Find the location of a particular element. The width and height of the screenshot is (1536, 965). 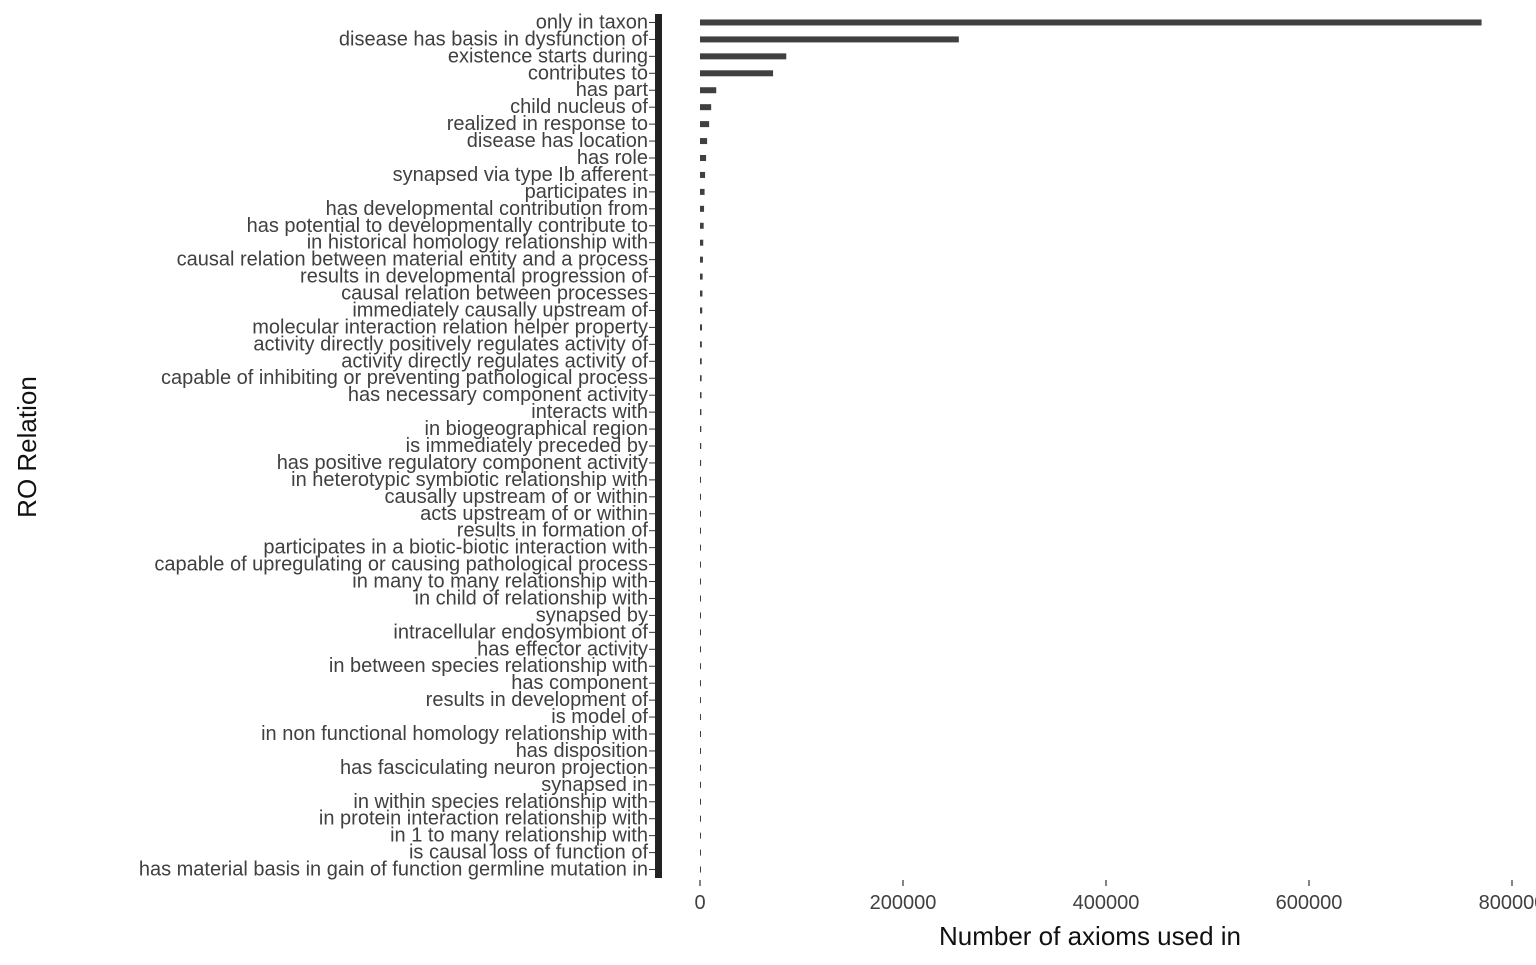

y-tick-label: child nucleus of is located at coordinates (579, 107).